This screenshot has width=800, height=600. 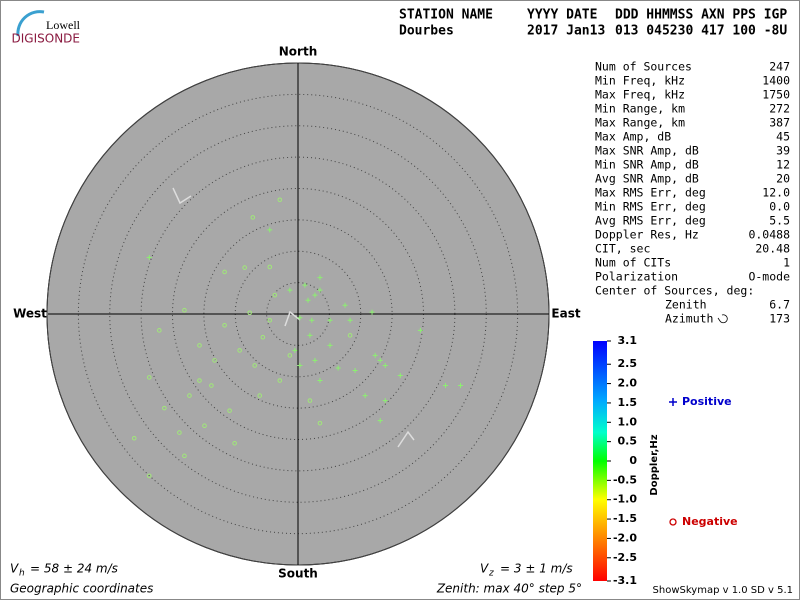 I want to click on colorbar-tick-label: 2.0, so click(x=628, y=383).